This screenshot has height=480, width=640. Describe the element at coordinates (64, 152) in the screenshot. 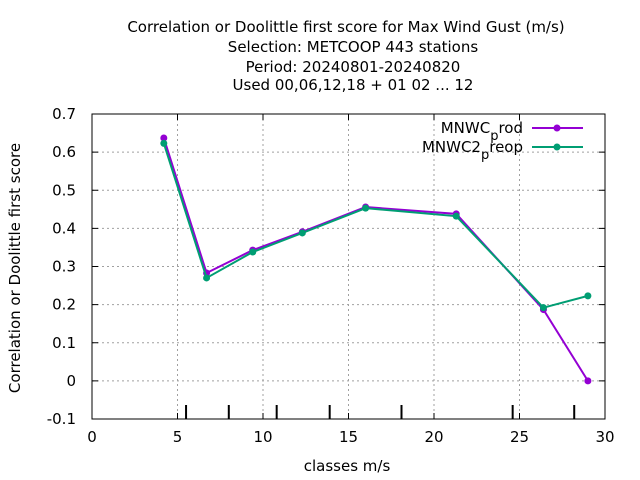

I see `y-tick-label: 0.6` at that location.